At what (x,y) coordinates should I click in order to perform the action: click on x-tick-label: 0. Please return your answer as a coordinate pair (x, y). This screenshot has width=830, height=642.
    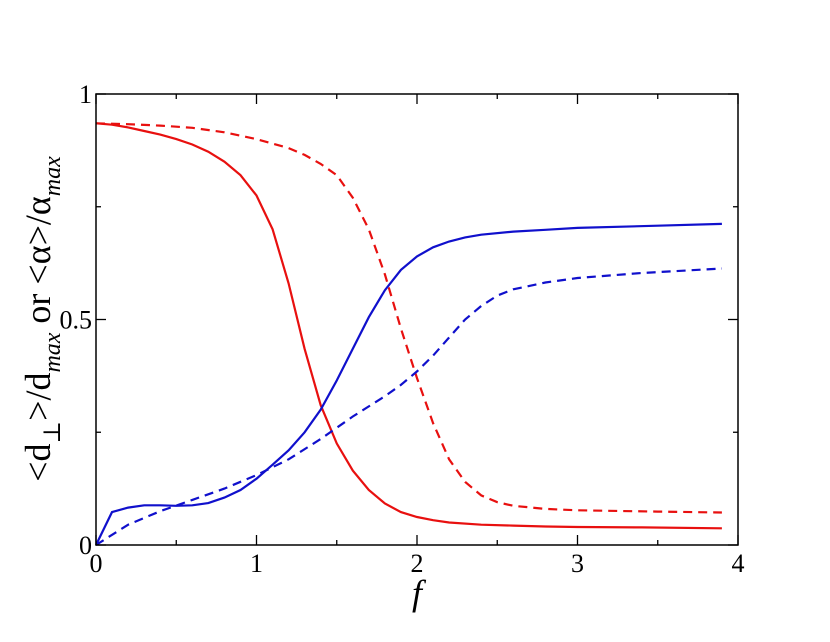
    Looking at the image, I should click on (96, 563).